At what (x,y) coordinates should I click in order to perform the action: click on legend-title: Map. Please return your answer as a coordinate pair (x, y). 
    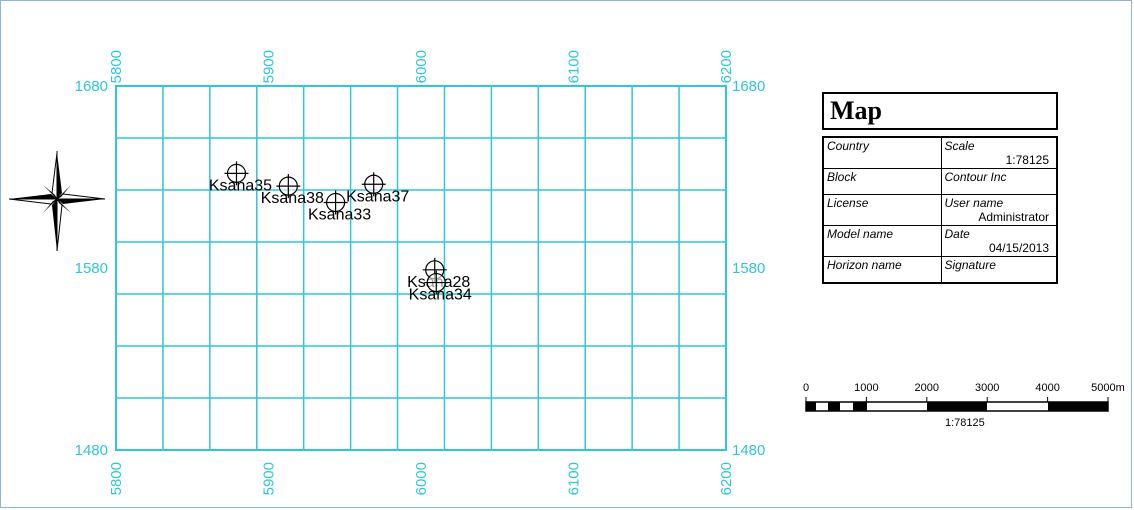
    Looking at the image, I should click on (940, 111).